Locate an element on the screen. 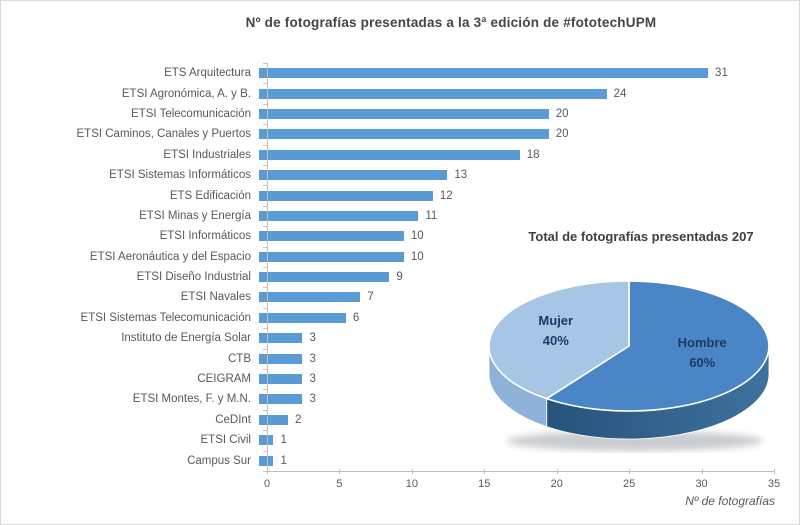 Image resolution: width=800 pixels, height=525 pixels. bar-track: 10 is located at coordinates (512, 257).